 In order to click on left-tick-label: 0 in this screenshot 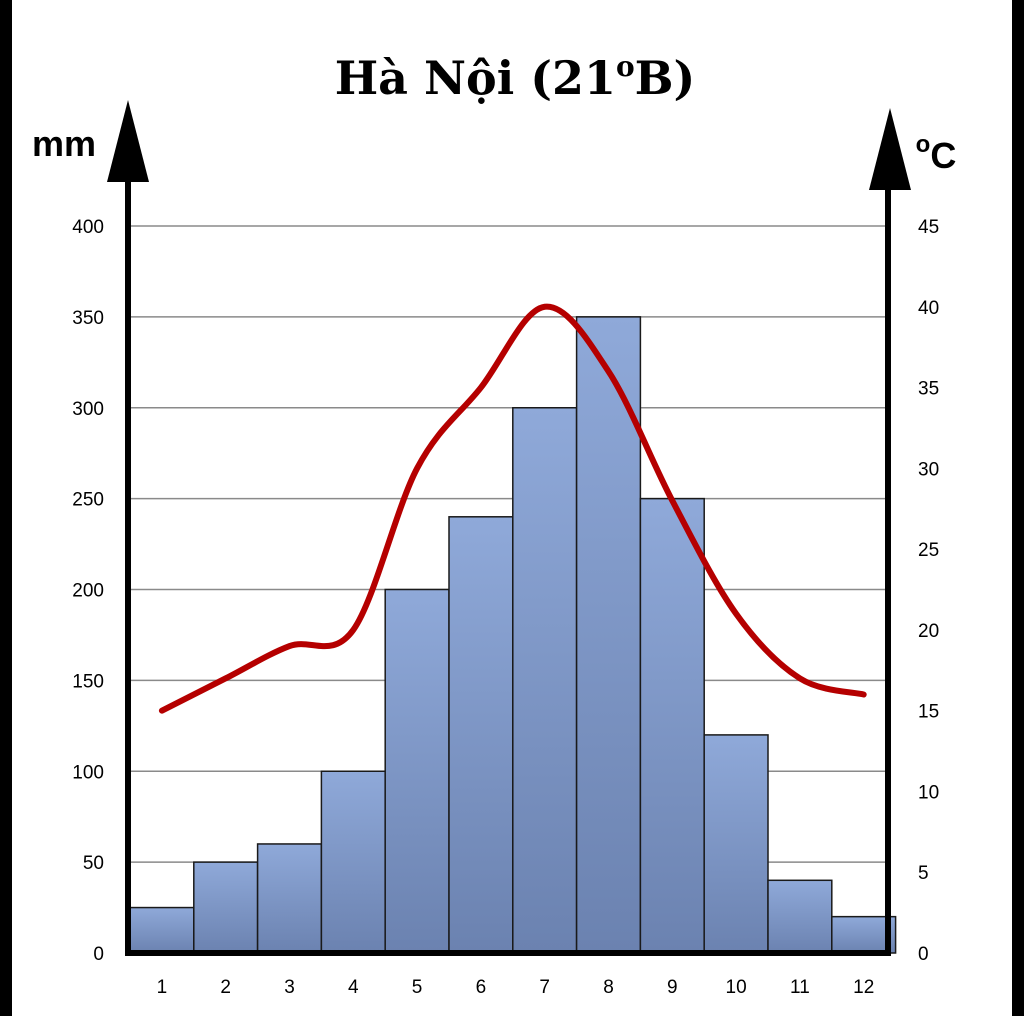, I will do `click(98, 954)`.